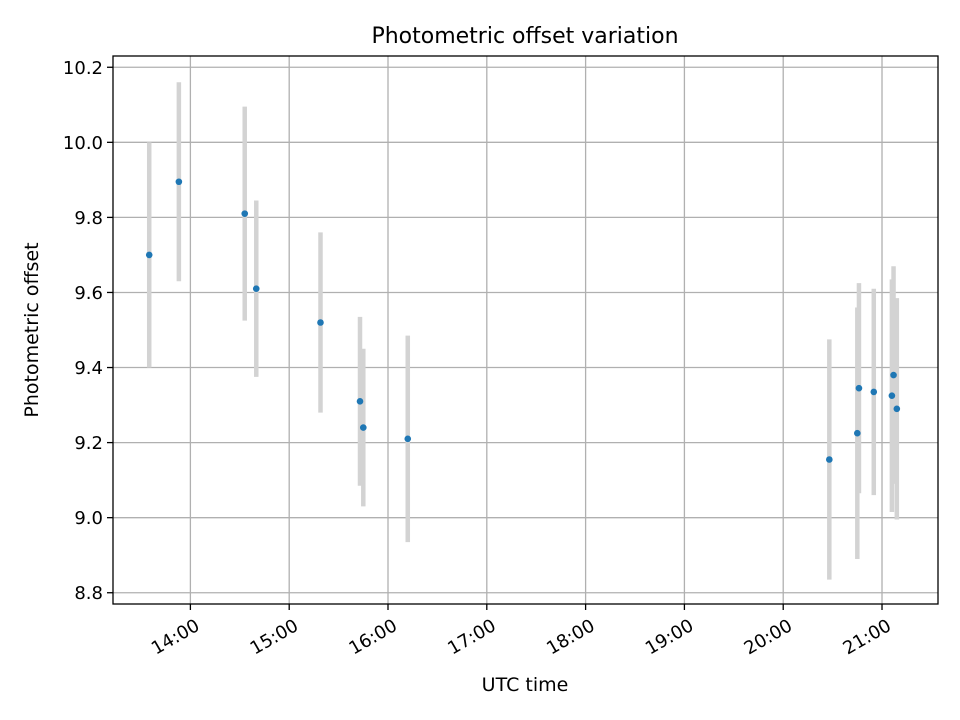 The height and width of the screenshot is (720, 960). What do you see at coordinates (88, 443) in the screenshot?
I see `y-tick-label: 9.2` at bounding box center [88, 443].